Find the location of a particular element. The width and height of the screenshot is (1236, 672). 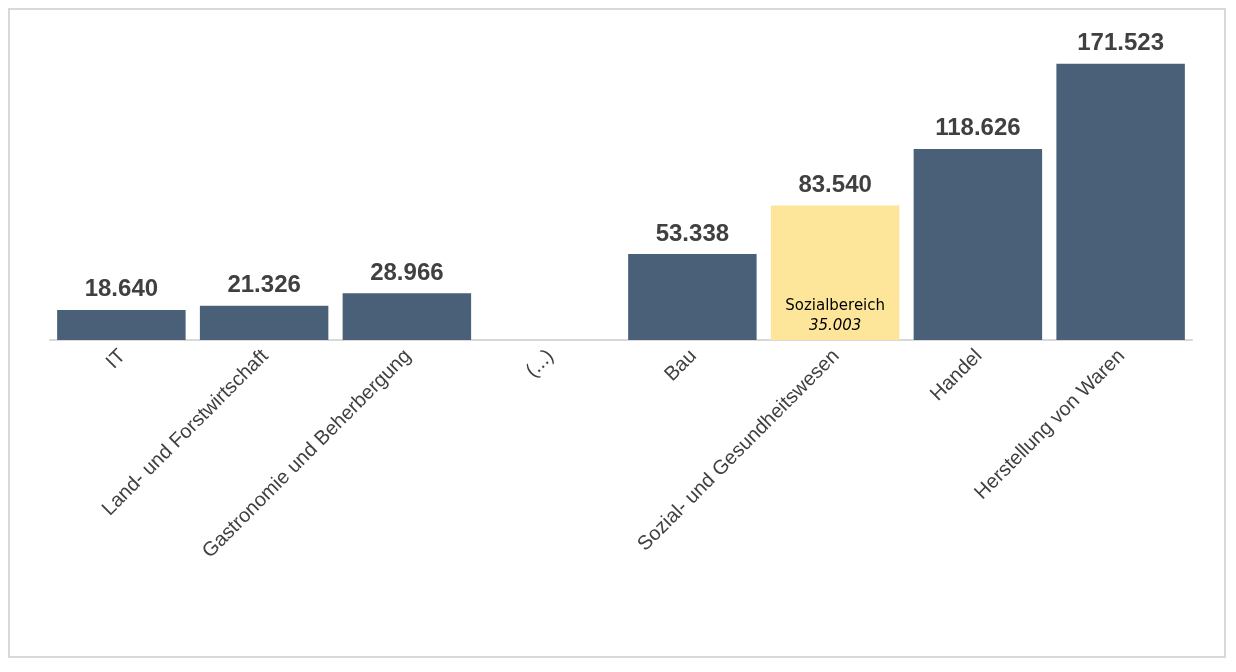

data-label: 118.626 is located at coordinates (978, 127).